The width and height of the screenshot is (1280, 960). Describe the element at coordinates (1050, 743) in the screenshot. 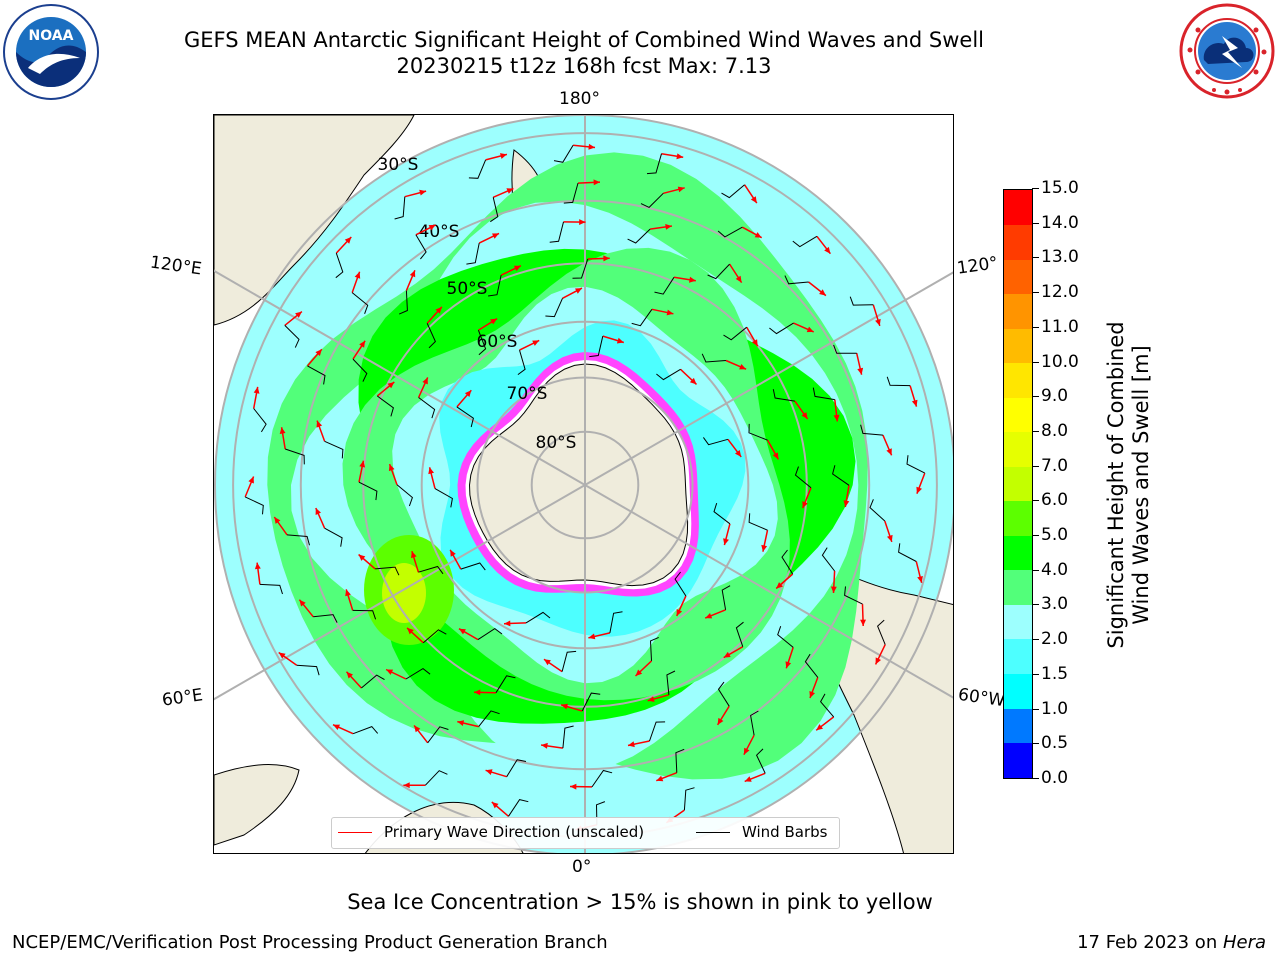

I see `colorbar-tick-label: 0.5` at that location.